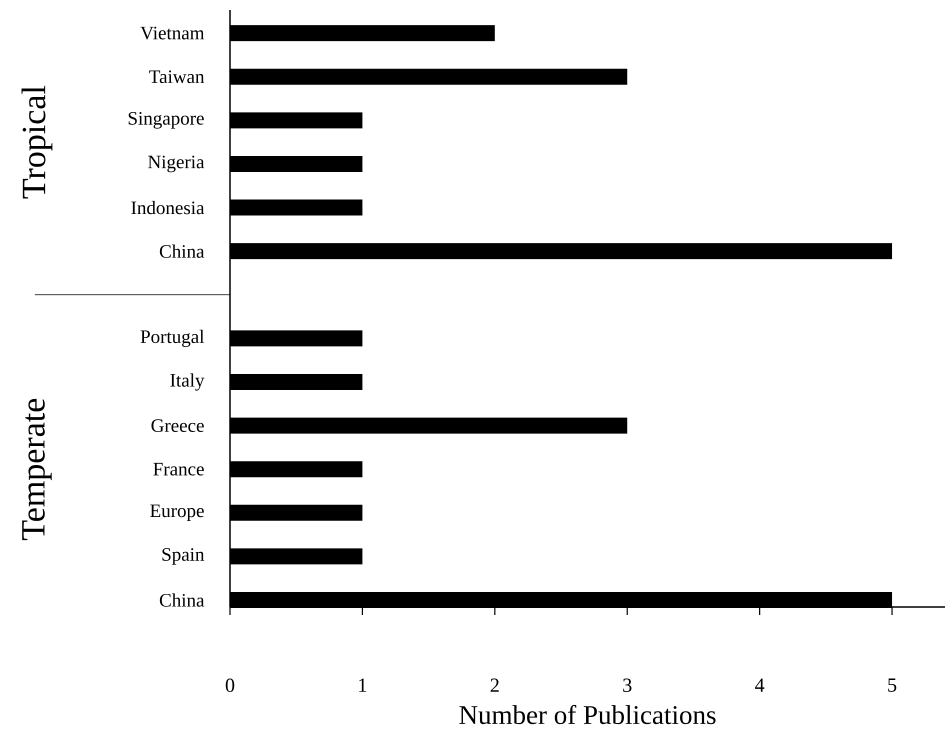 The width and height of the screenshot is (947, 742). I want to click on y-tick-label: Nigeria, so click(176, 164).